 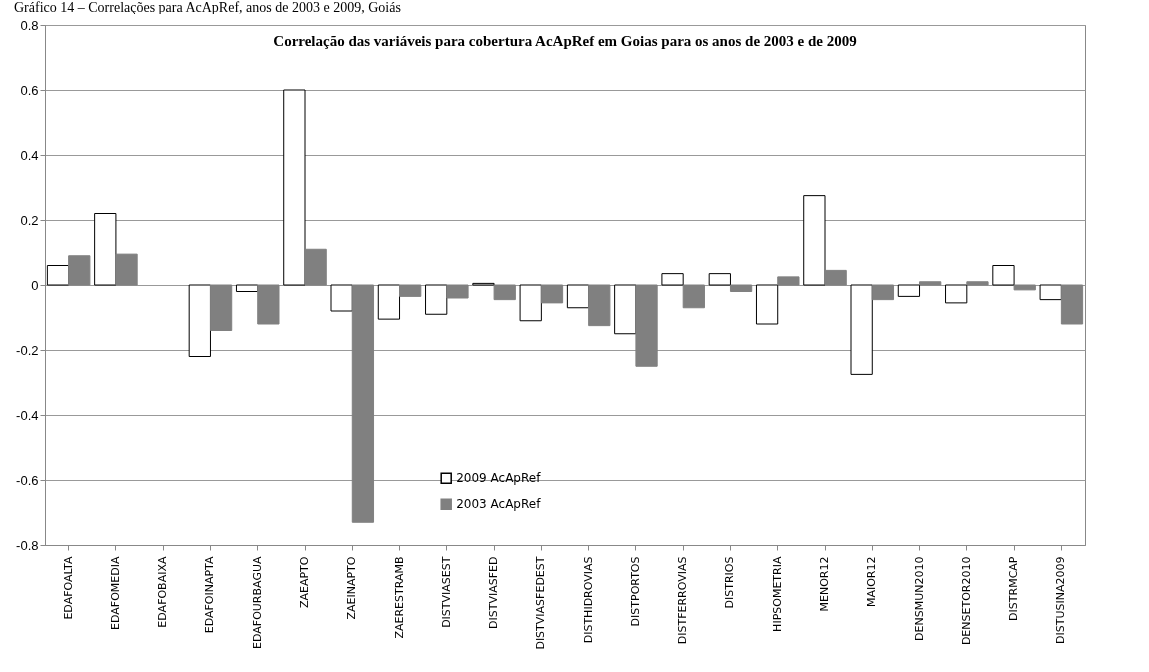 I want to click on x-tick-label: DISTVIASFED, so click(x=494, y=592).